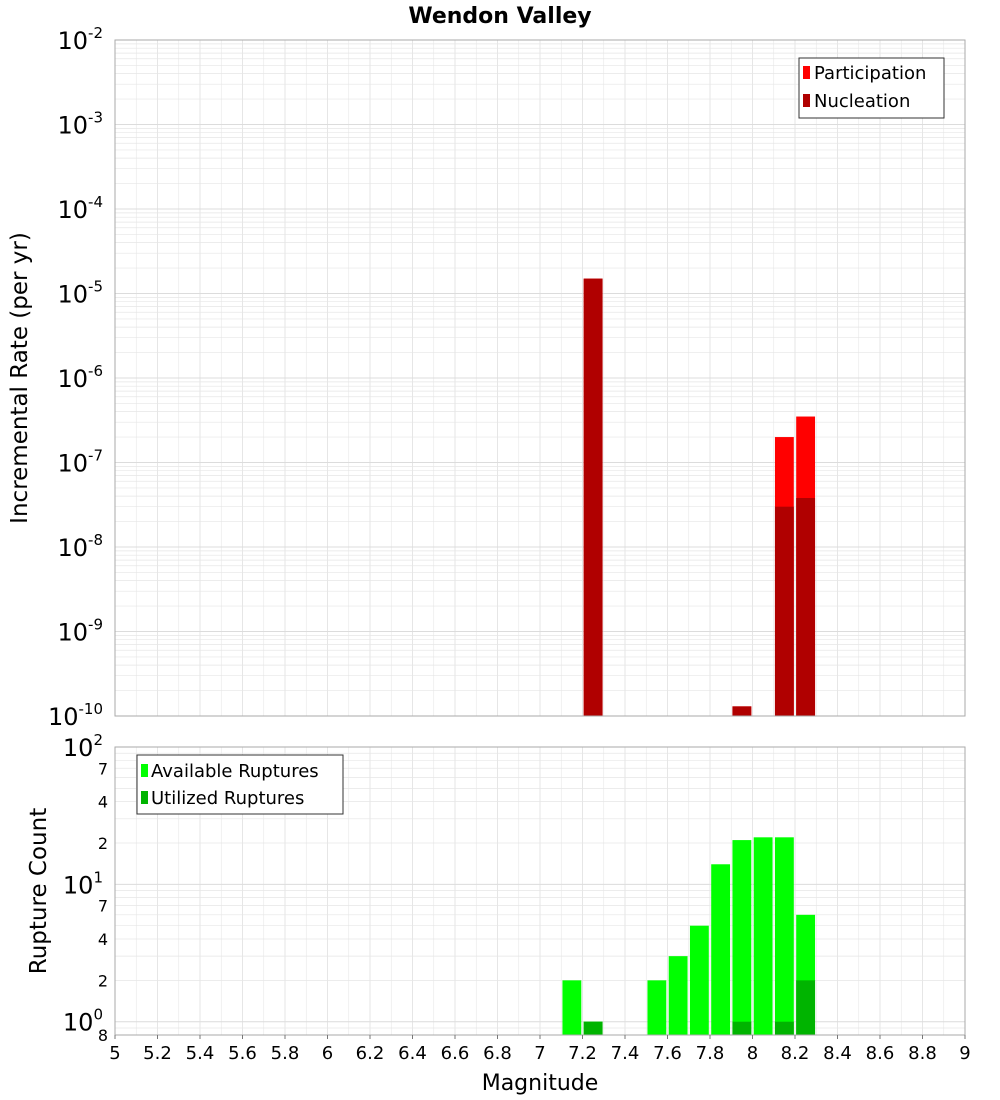  Describe the element at coordinates (144, 797) in the screenshot. I see `legend-swatch-utilized` at that location.